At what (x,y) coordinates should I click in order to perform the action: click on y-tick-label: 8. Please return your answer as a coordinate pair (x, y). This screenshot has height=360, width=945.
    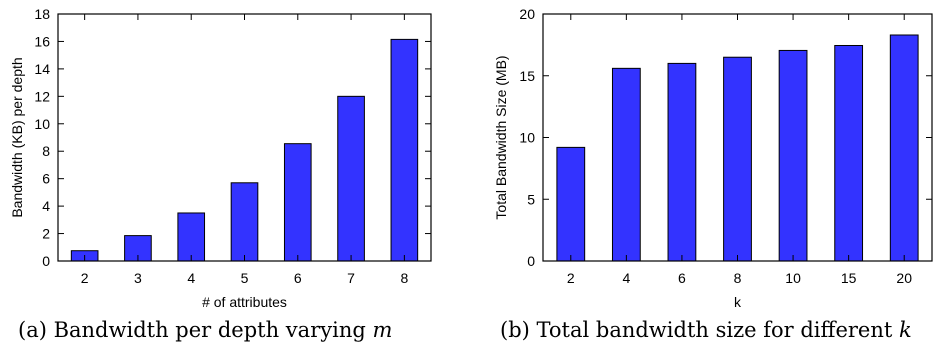
    Looking at the image, I should click on (46, 151).